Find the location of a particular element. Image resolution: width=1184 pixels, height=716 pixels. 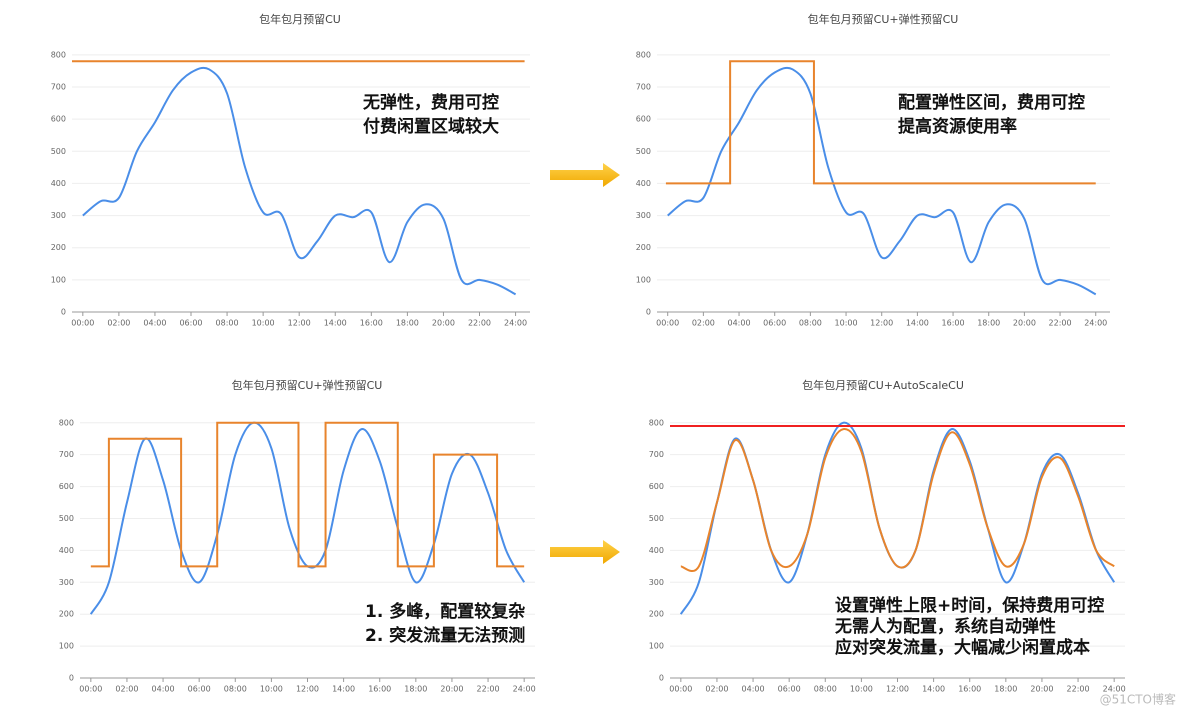

annotation: 无需人为配置，系统自动弹性 is located at coordinates (945, 626).